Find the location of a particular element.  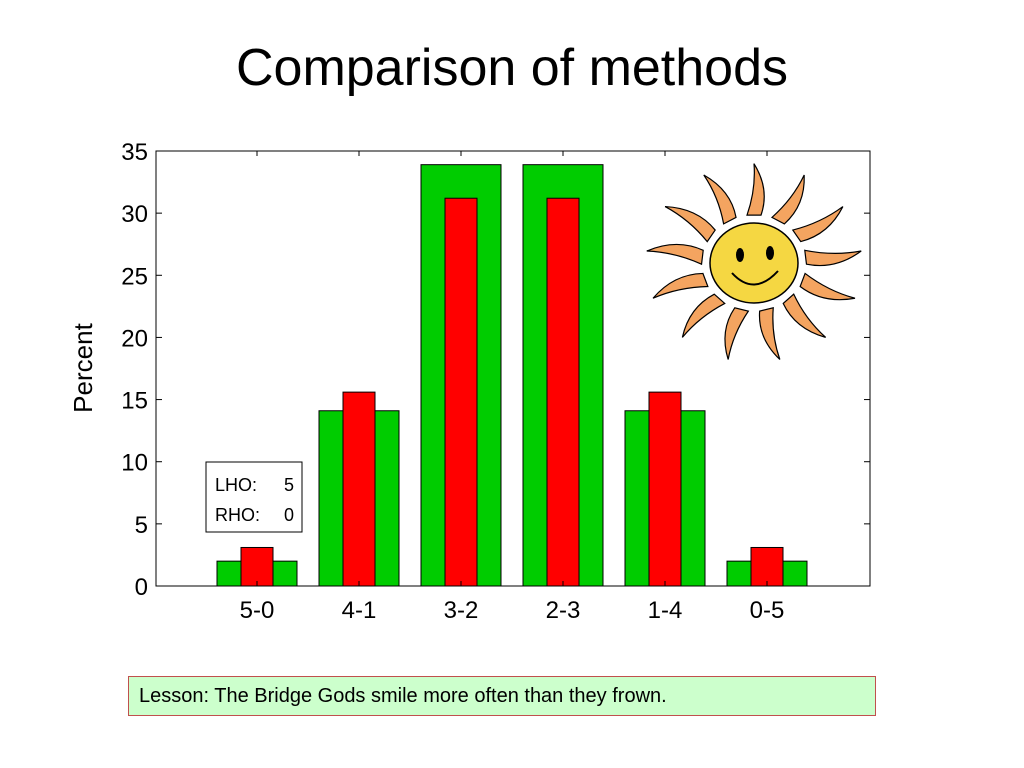

x-tick-label: 3-2 is located at coordinates (461, 610).